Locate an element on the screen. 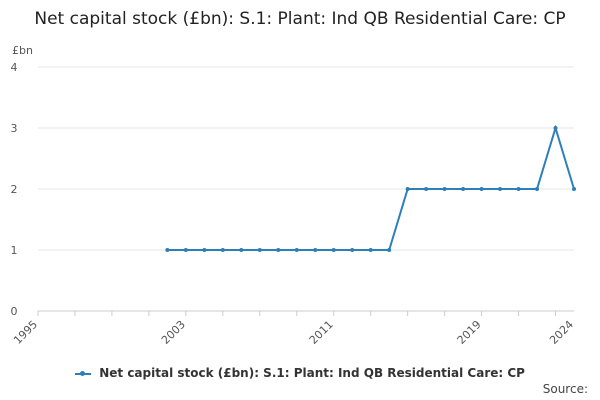 This screenshot has width=600, height=400. x-tick-label: 2024 is located at coordinates (561, 332).